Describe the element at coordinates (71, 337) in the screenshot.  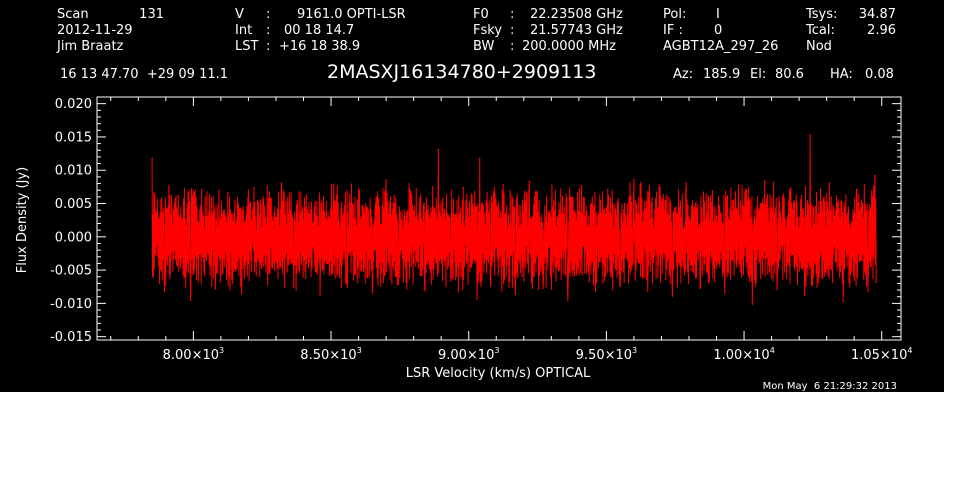
I see `y-tick-label: -0.015` at that location.